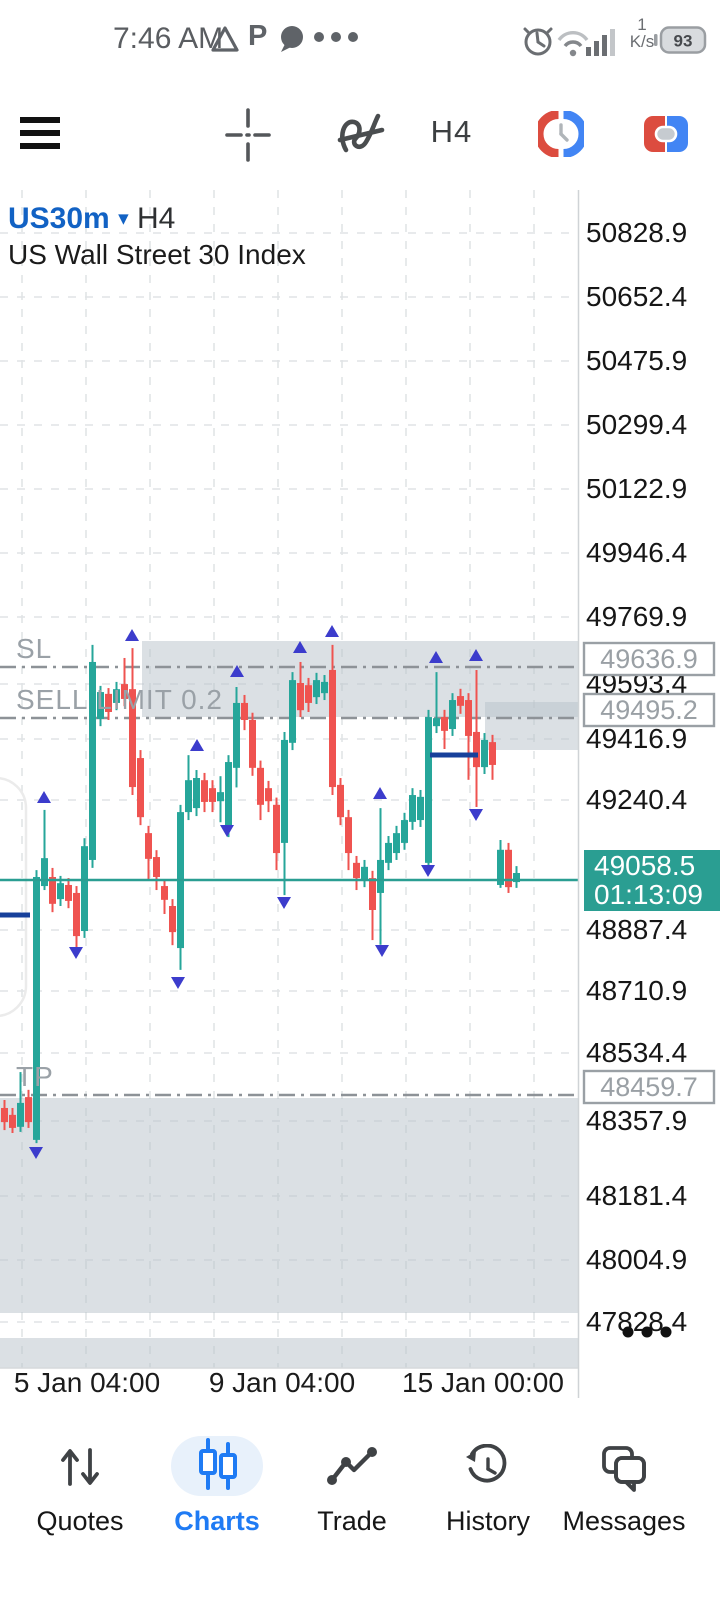 This screenshot has height=1600, width=720. I want to click on p-notification-icon: P, so click(258, 36).